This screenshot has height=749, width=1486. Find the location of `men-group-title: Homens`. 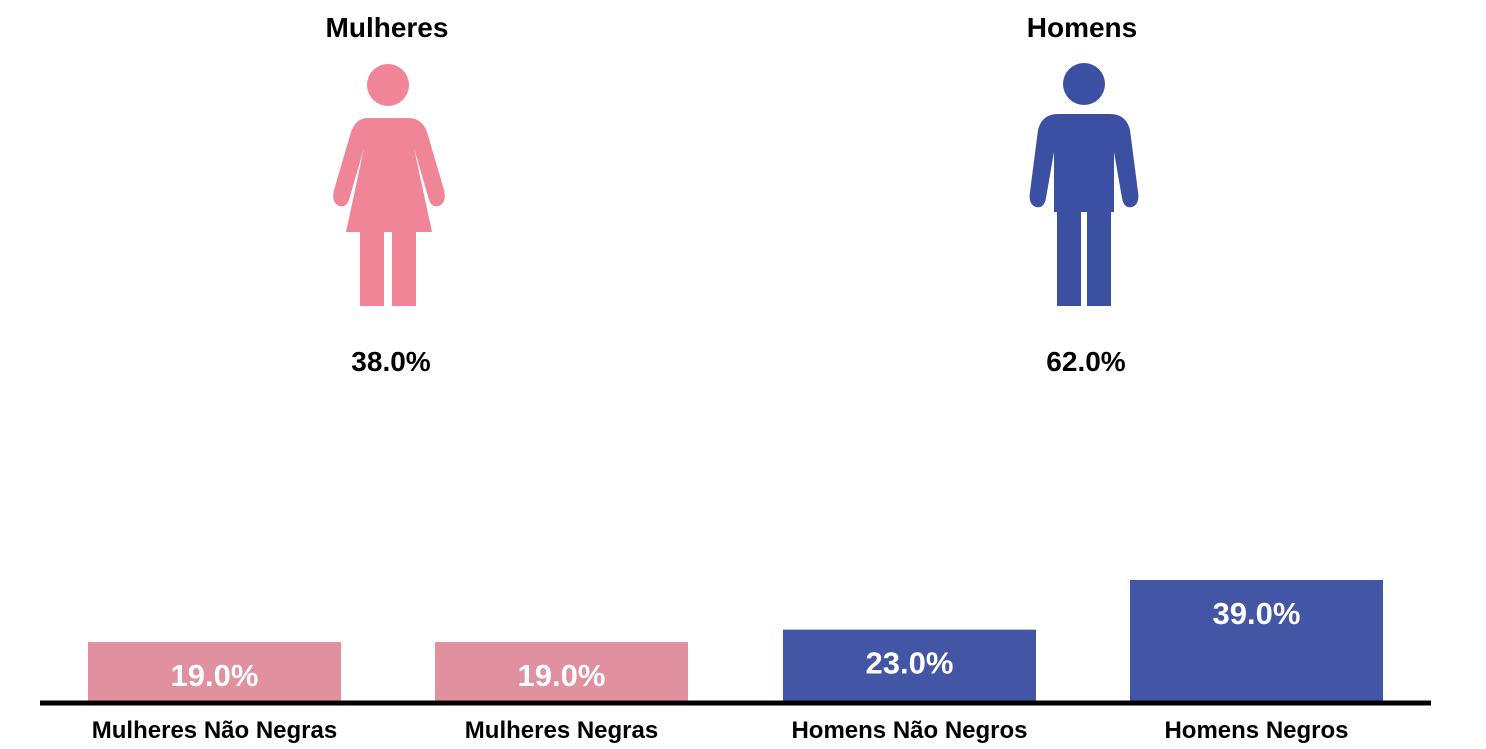

men-group-title: Homens is located at coordinates (1082, 27).